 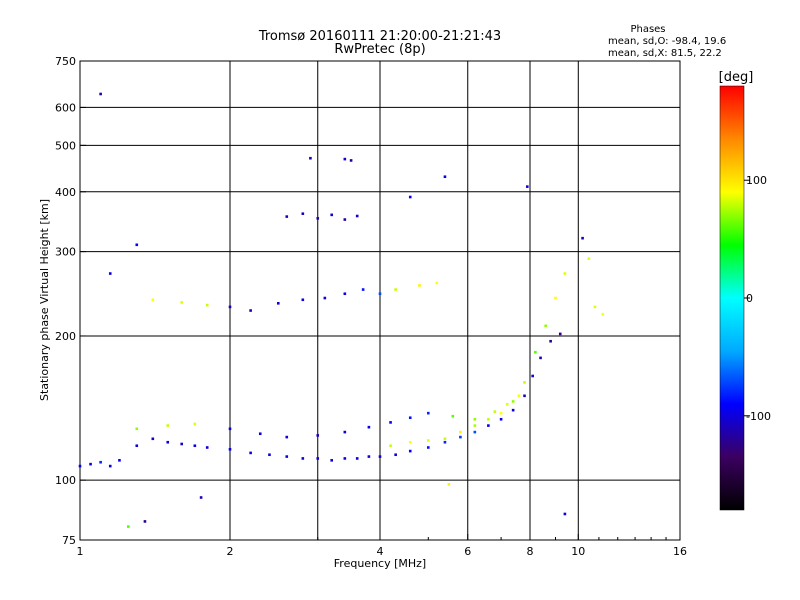 I want to click on y-axis-label: Stationary phase Virtual Height [km], so click(x=44, y=300).